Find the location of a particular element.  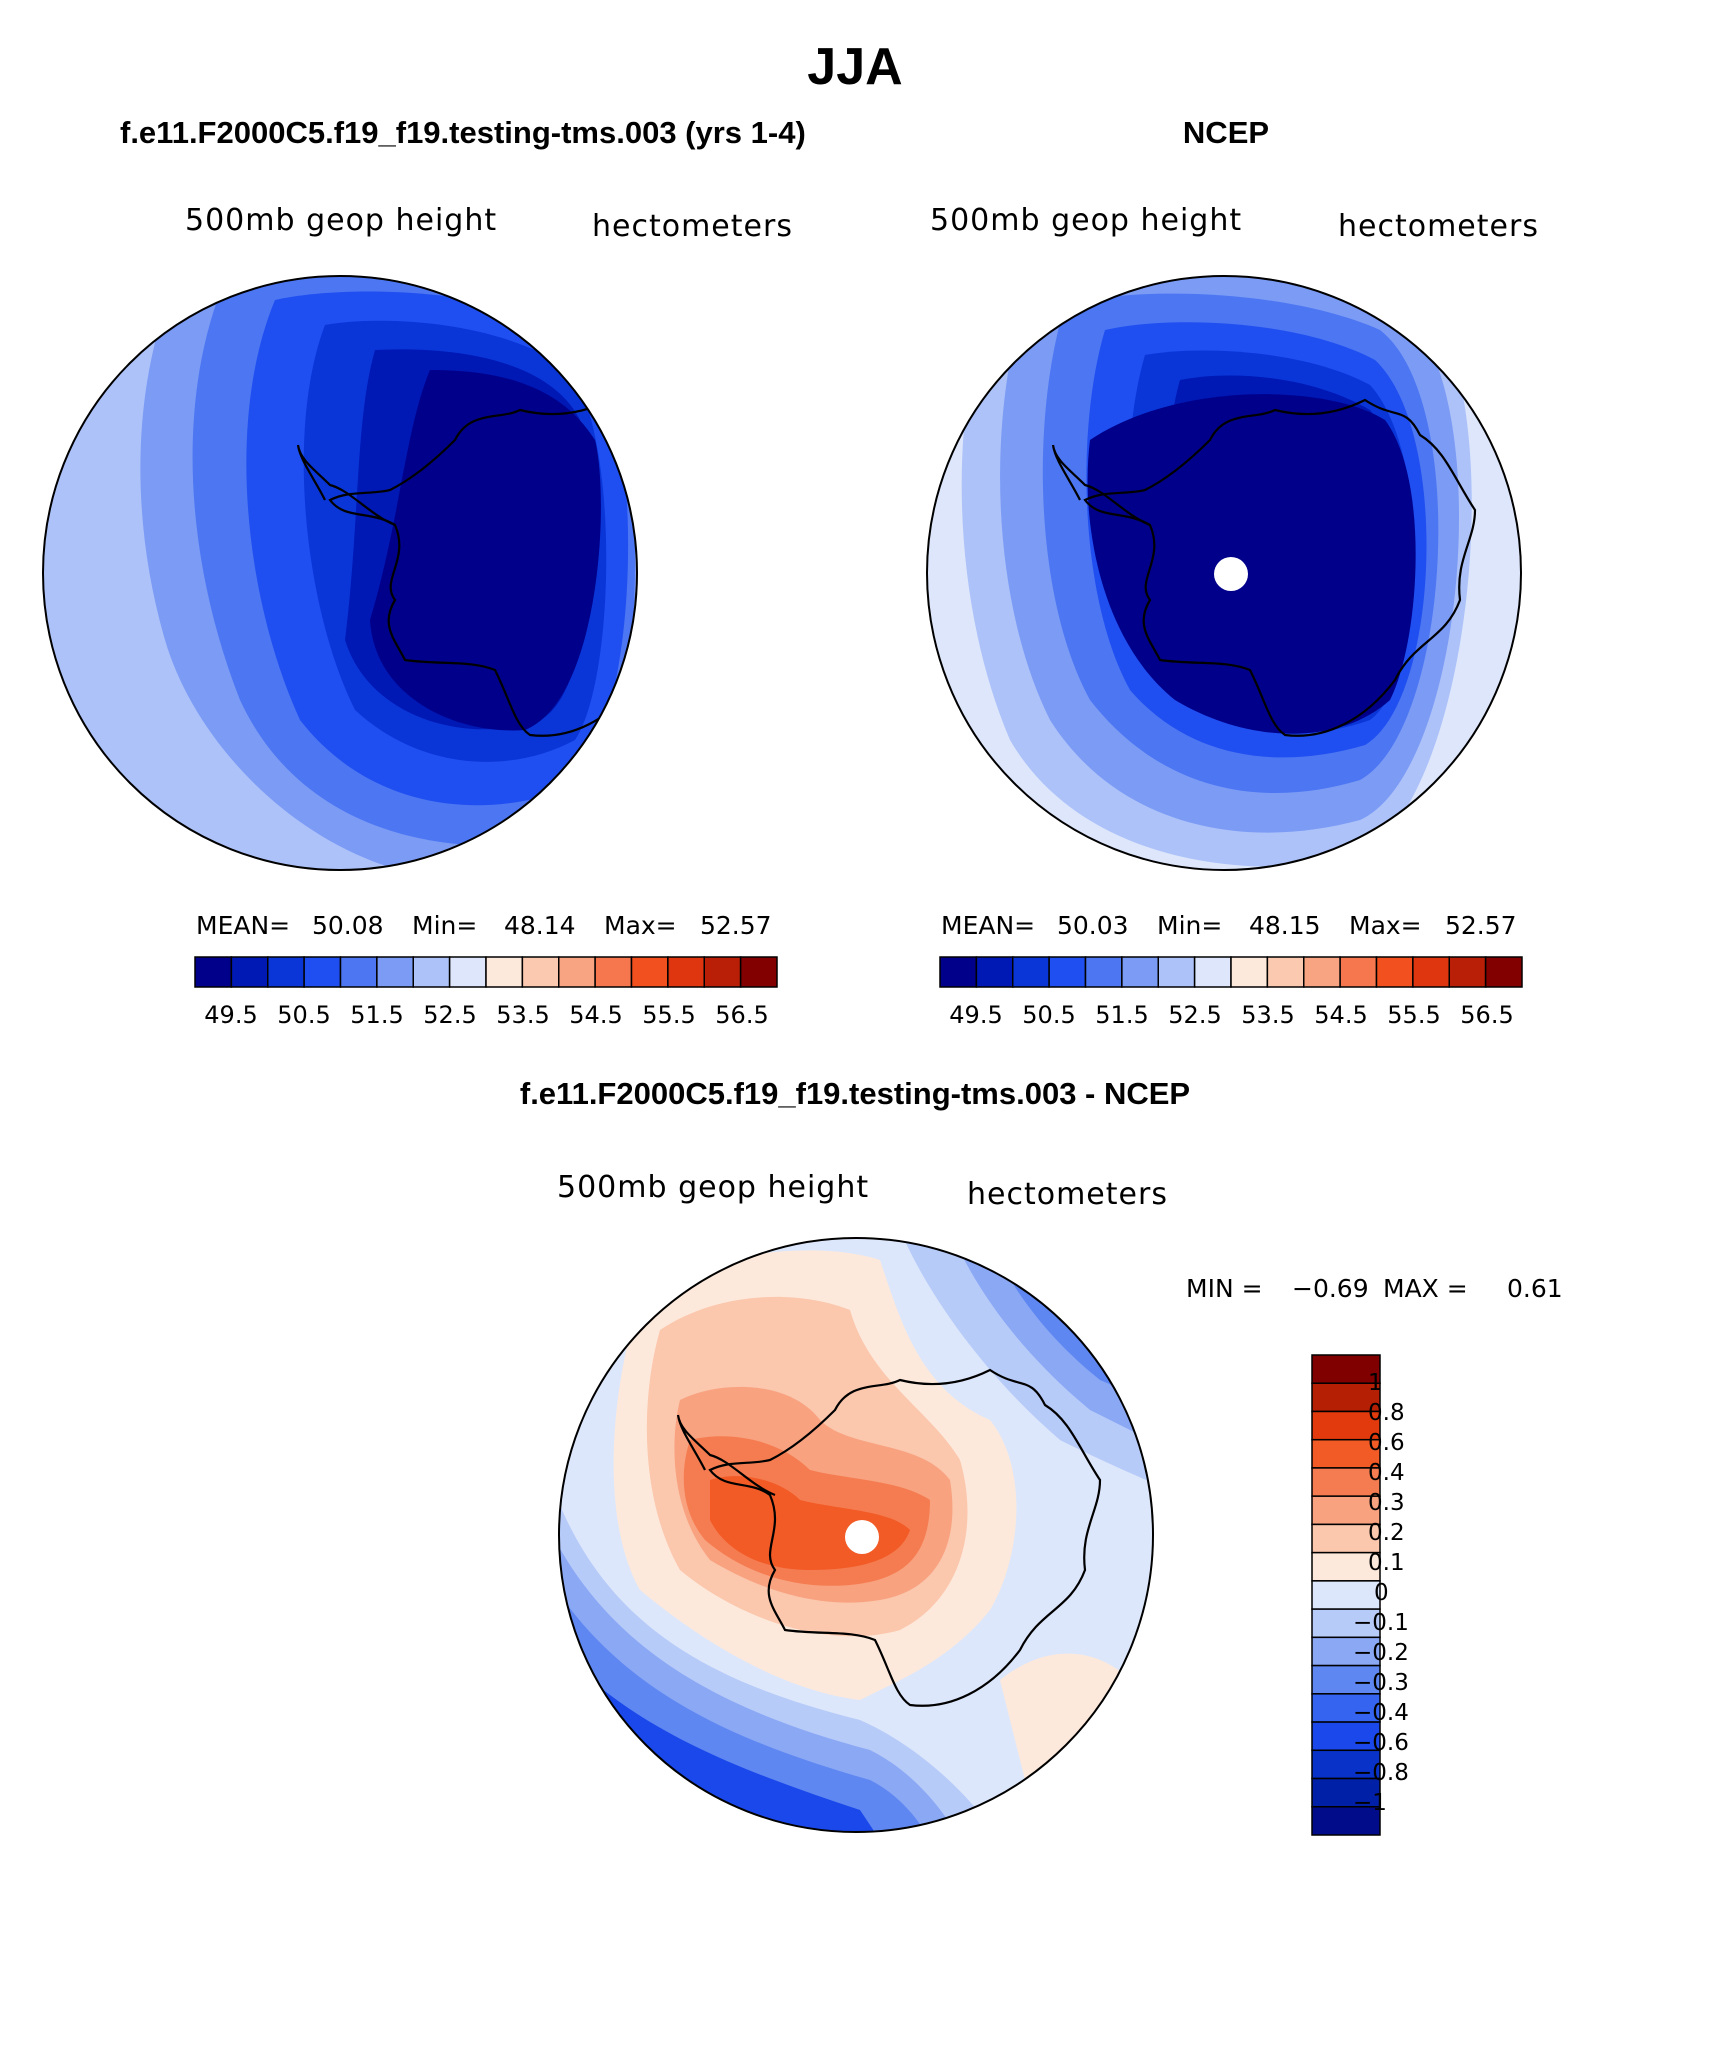

panel-diff-units-label: hectometers is located at coordinates (1067, 1194).